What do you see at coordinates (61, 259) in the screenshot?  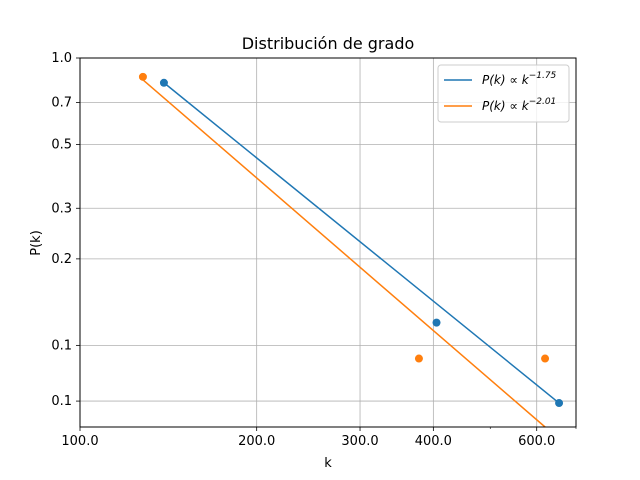 I see `y-tick-label: 0.2` at bounding box center [61, 259].